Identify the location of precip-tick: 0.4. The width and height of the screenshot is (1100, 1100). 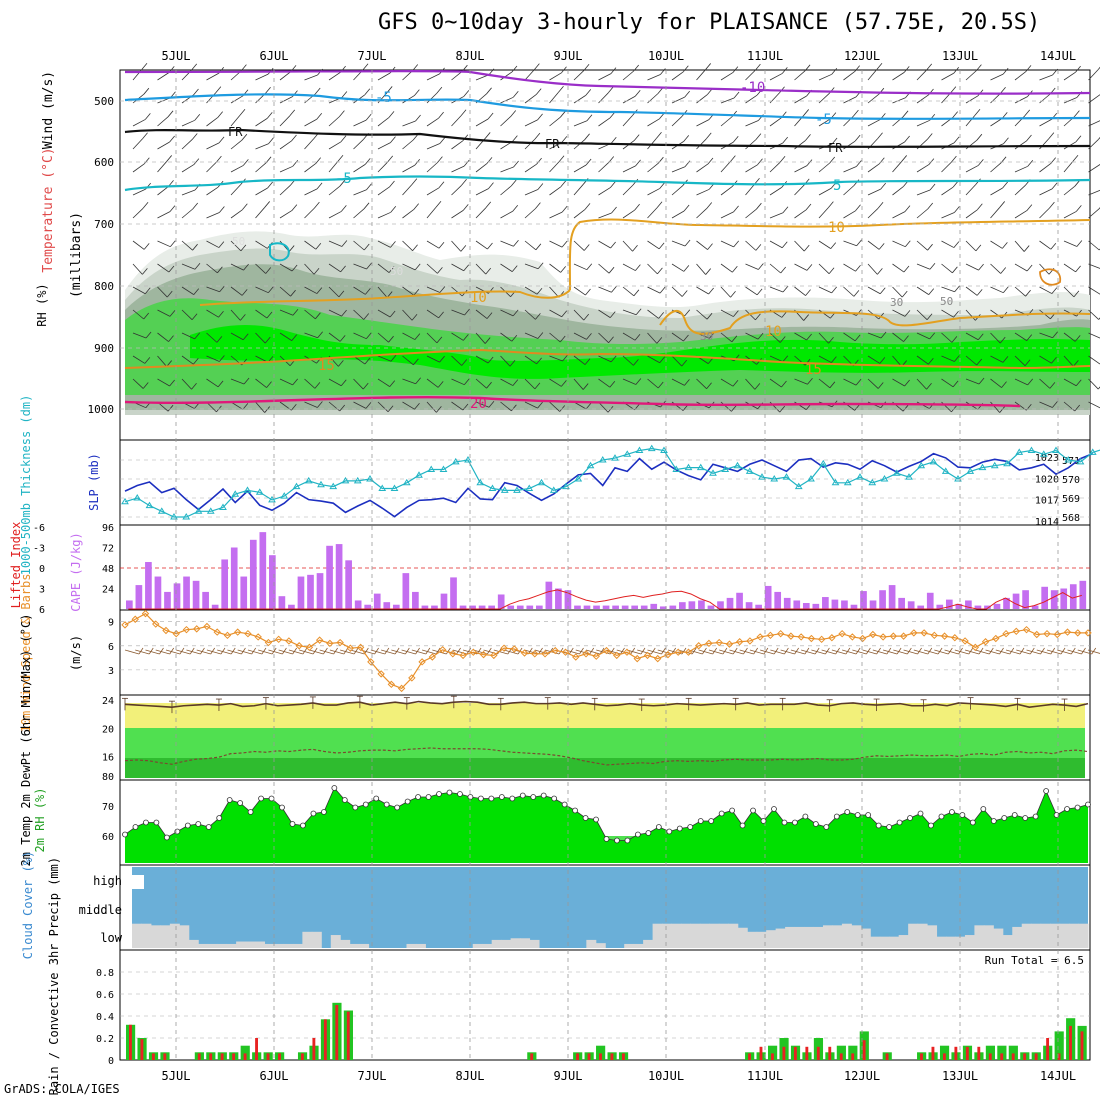
(105, 1017).